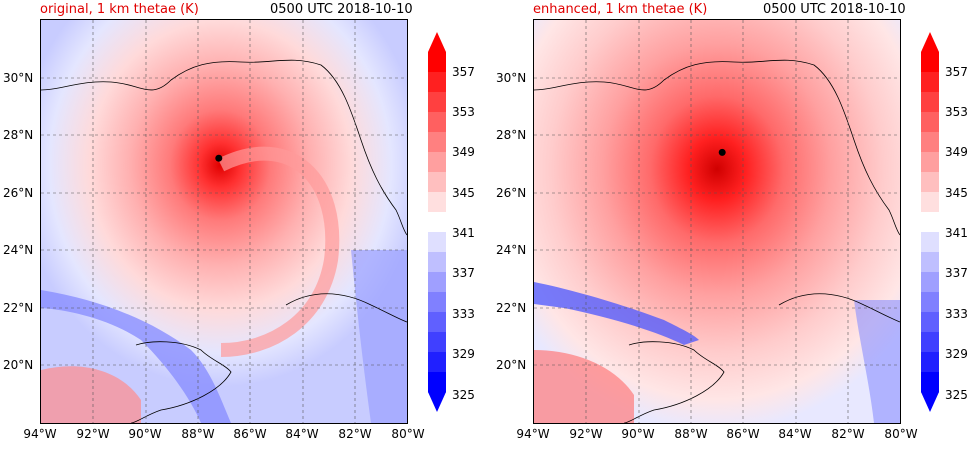 Image resolution: width=972 pixels, height=449 pixels. Describe the element at coordinates (674, 382) in the screenshot. I see `coastline-yucatan` at that location.